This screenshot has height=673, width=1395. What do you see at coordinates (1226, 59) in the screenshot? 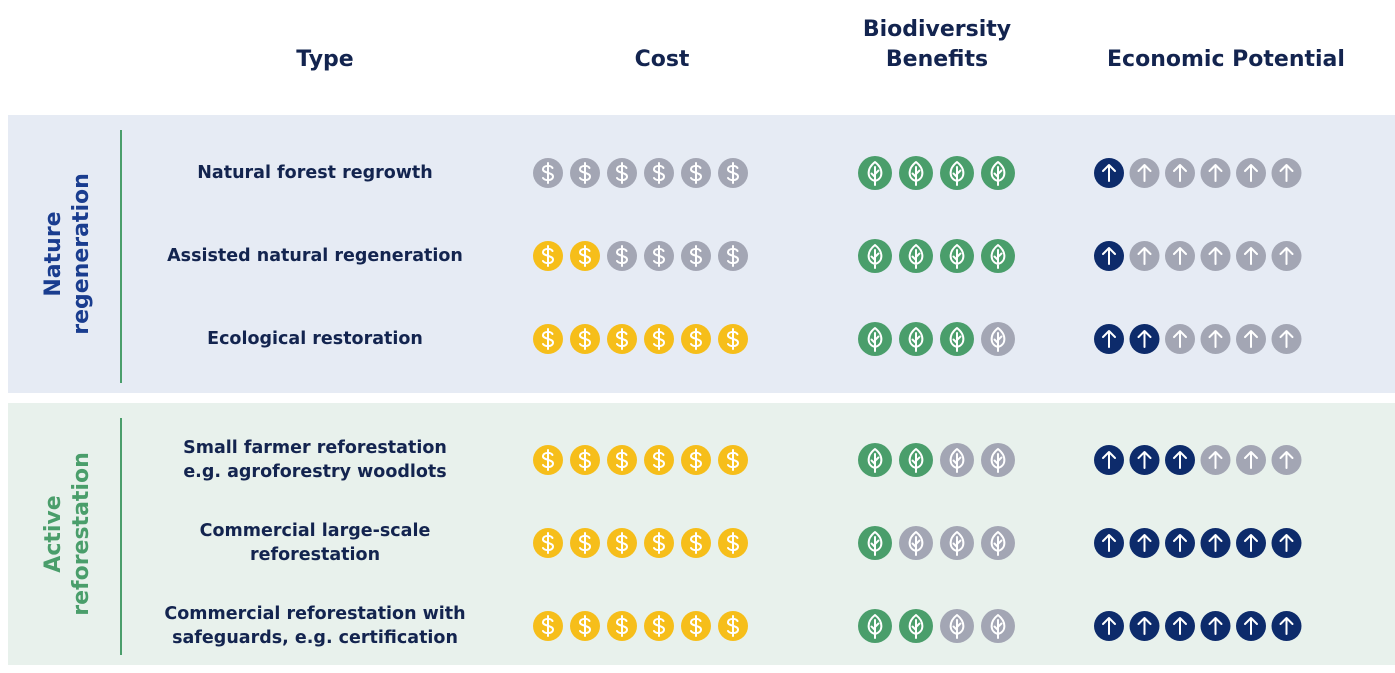
I see `column-header: Economic Potential` at bounding box center [1226, 59].